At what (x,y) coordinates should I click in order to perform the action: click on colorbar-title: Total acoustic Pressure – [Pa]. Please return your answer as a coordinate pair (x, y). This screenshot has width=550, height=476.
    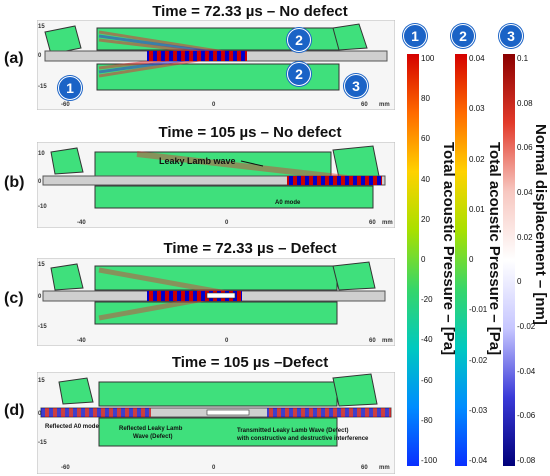
    Looking at the image, I should click on (494, 249).